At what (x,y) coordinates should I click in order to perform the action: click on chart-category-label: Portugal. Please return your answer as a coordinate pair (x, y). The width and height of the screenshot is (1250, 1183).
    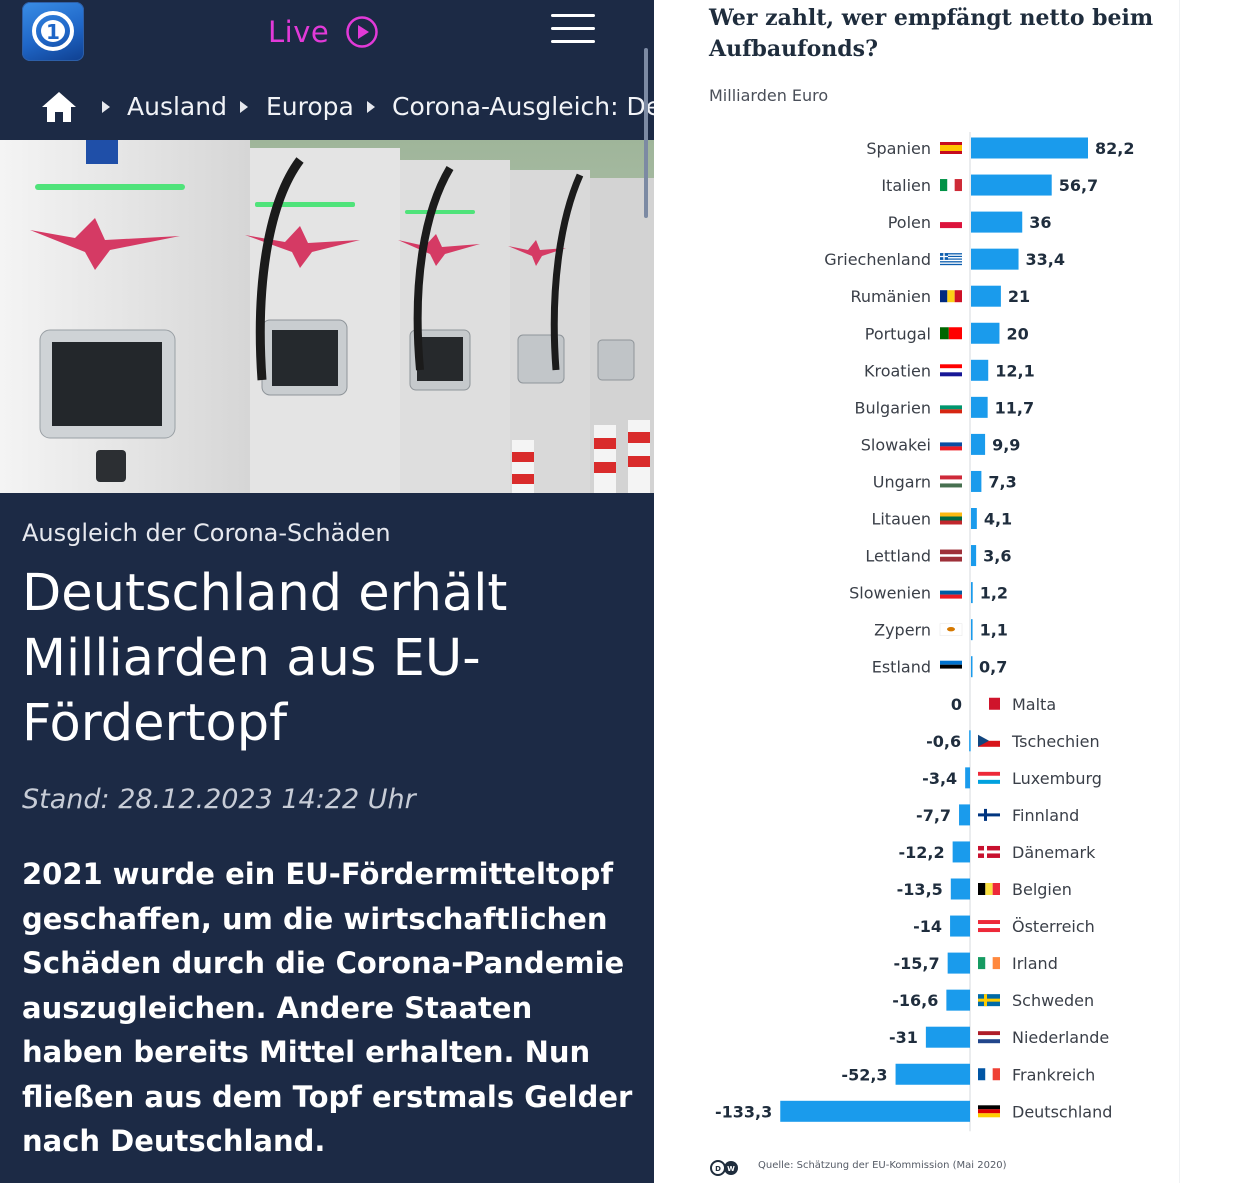
    Looking at the image, I should click on (898, 333).